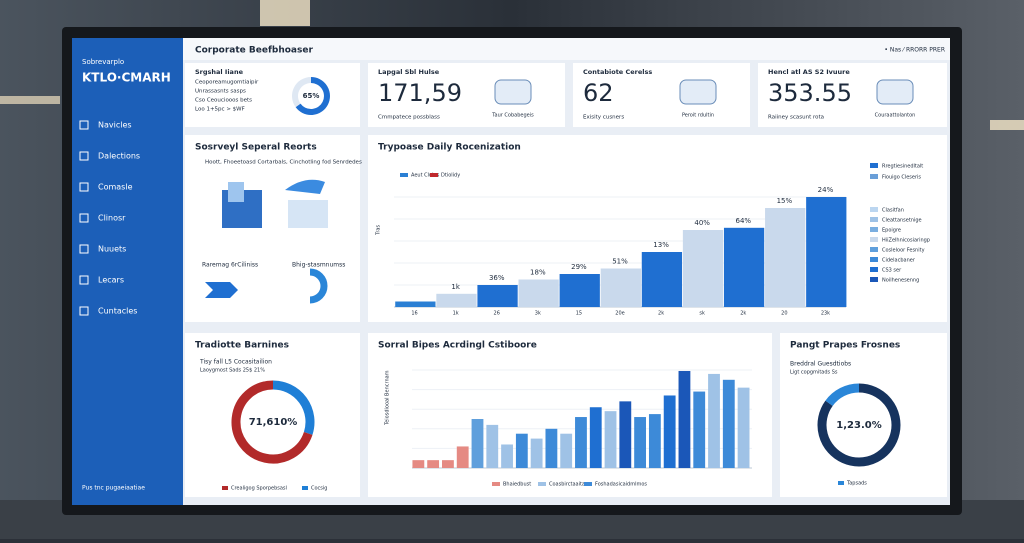 The width and height of the screenshot is (1024, 543). I want to click on kpi-label: Lapgal Sbl Hulse, so click(409, 72).